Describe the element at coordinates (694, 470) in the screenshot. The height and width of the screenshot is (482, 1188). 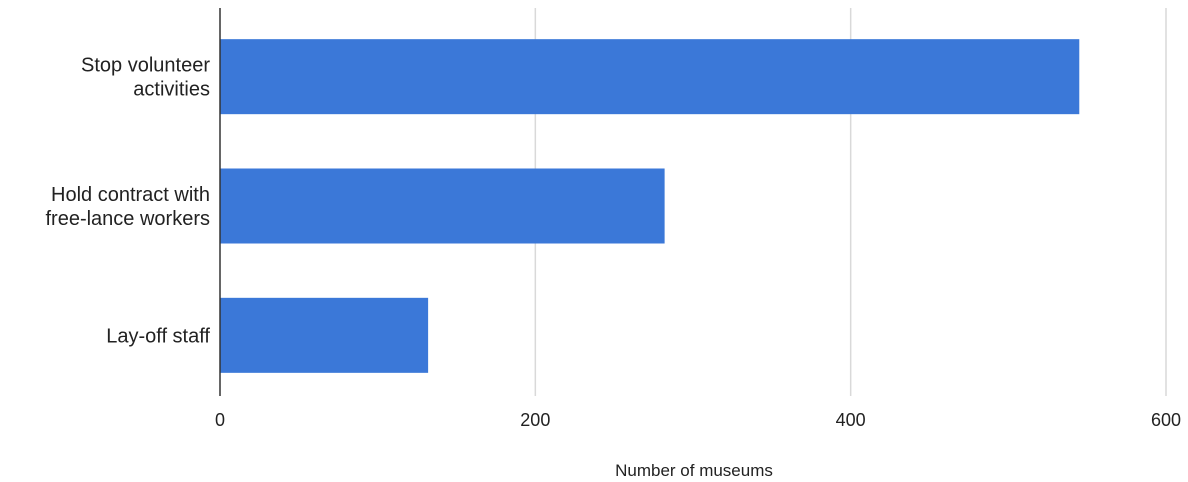
I see `x-axis-title: Number of museums` at that location.